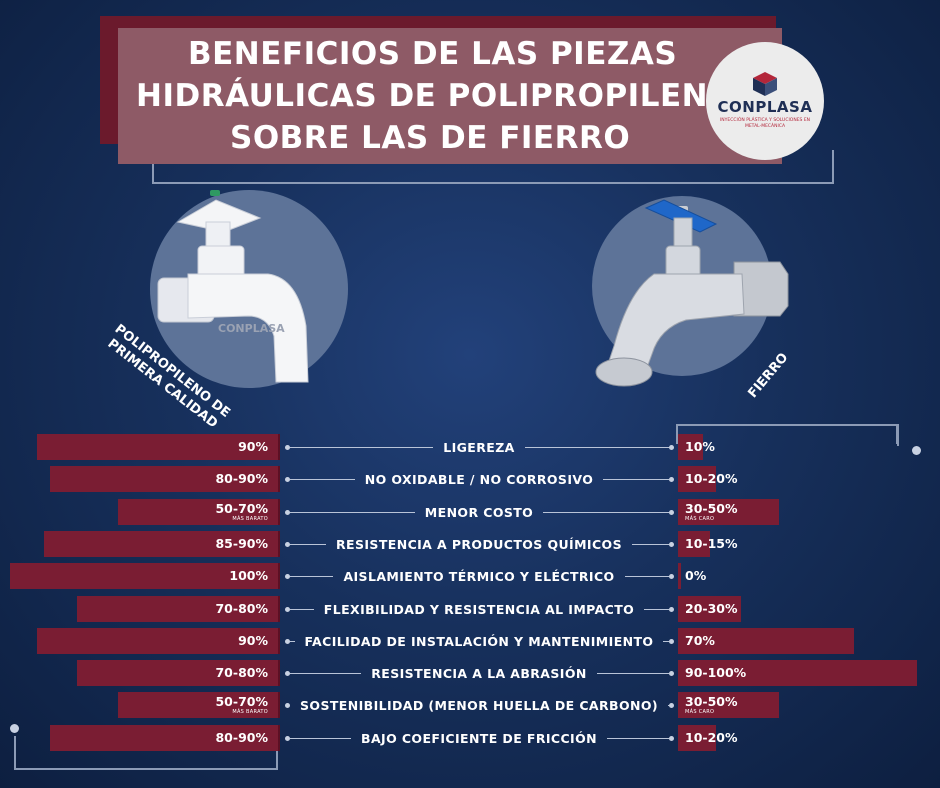 The image size is (940, 788). I want to click on right-percent: 70%, so click(700, 640).